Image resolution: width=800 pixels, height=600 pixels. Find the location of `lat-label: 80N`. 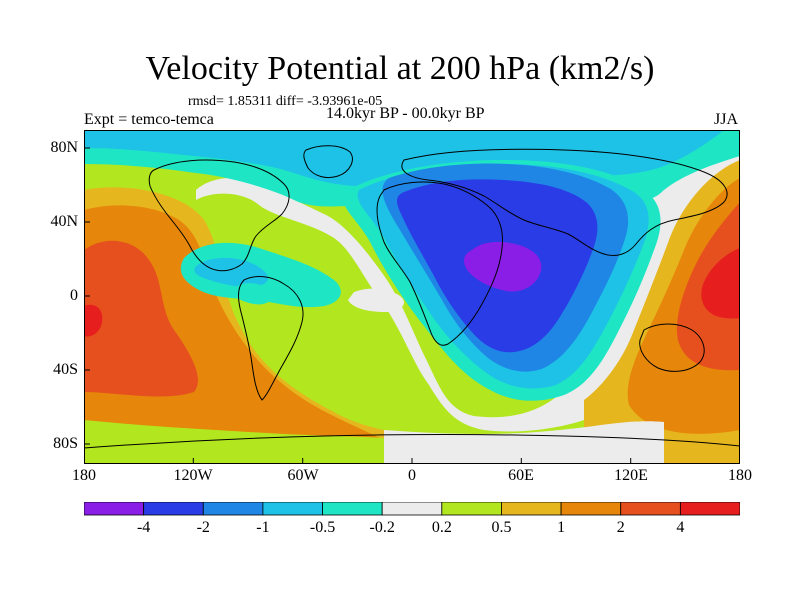

lat-label: 80N is located at coordinates (64, 147).